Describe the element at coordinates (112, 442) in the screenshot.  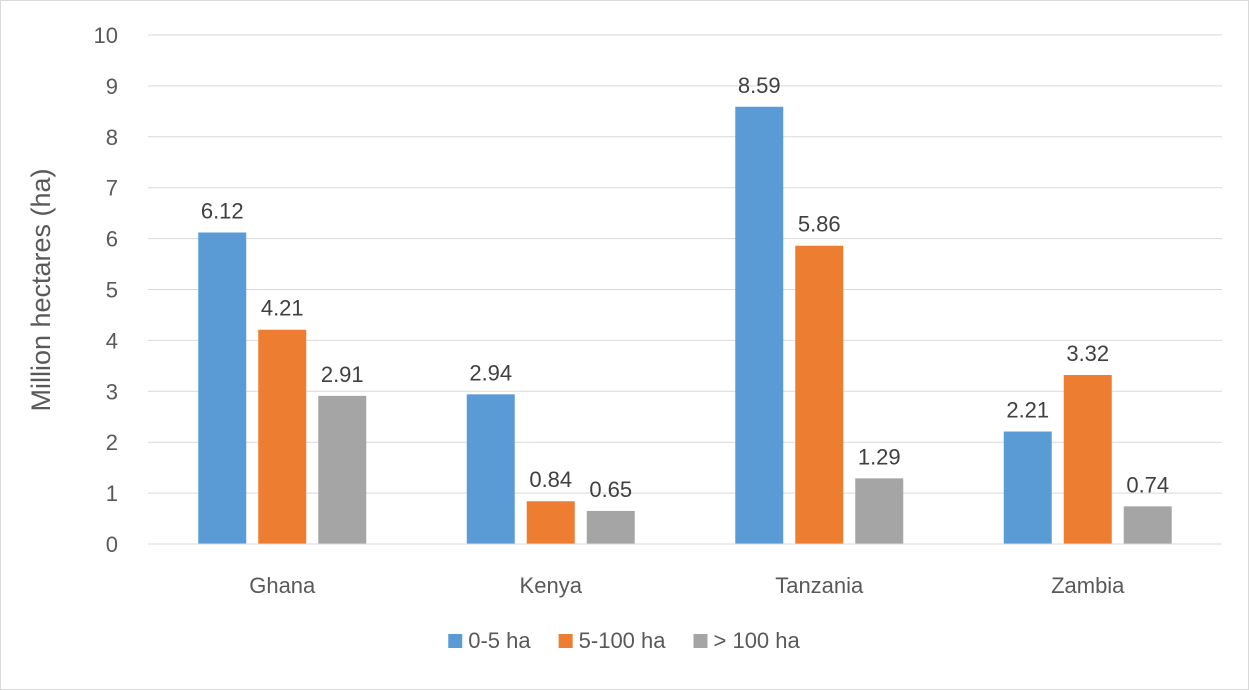
I see `y-tick-label: 2` at that location.